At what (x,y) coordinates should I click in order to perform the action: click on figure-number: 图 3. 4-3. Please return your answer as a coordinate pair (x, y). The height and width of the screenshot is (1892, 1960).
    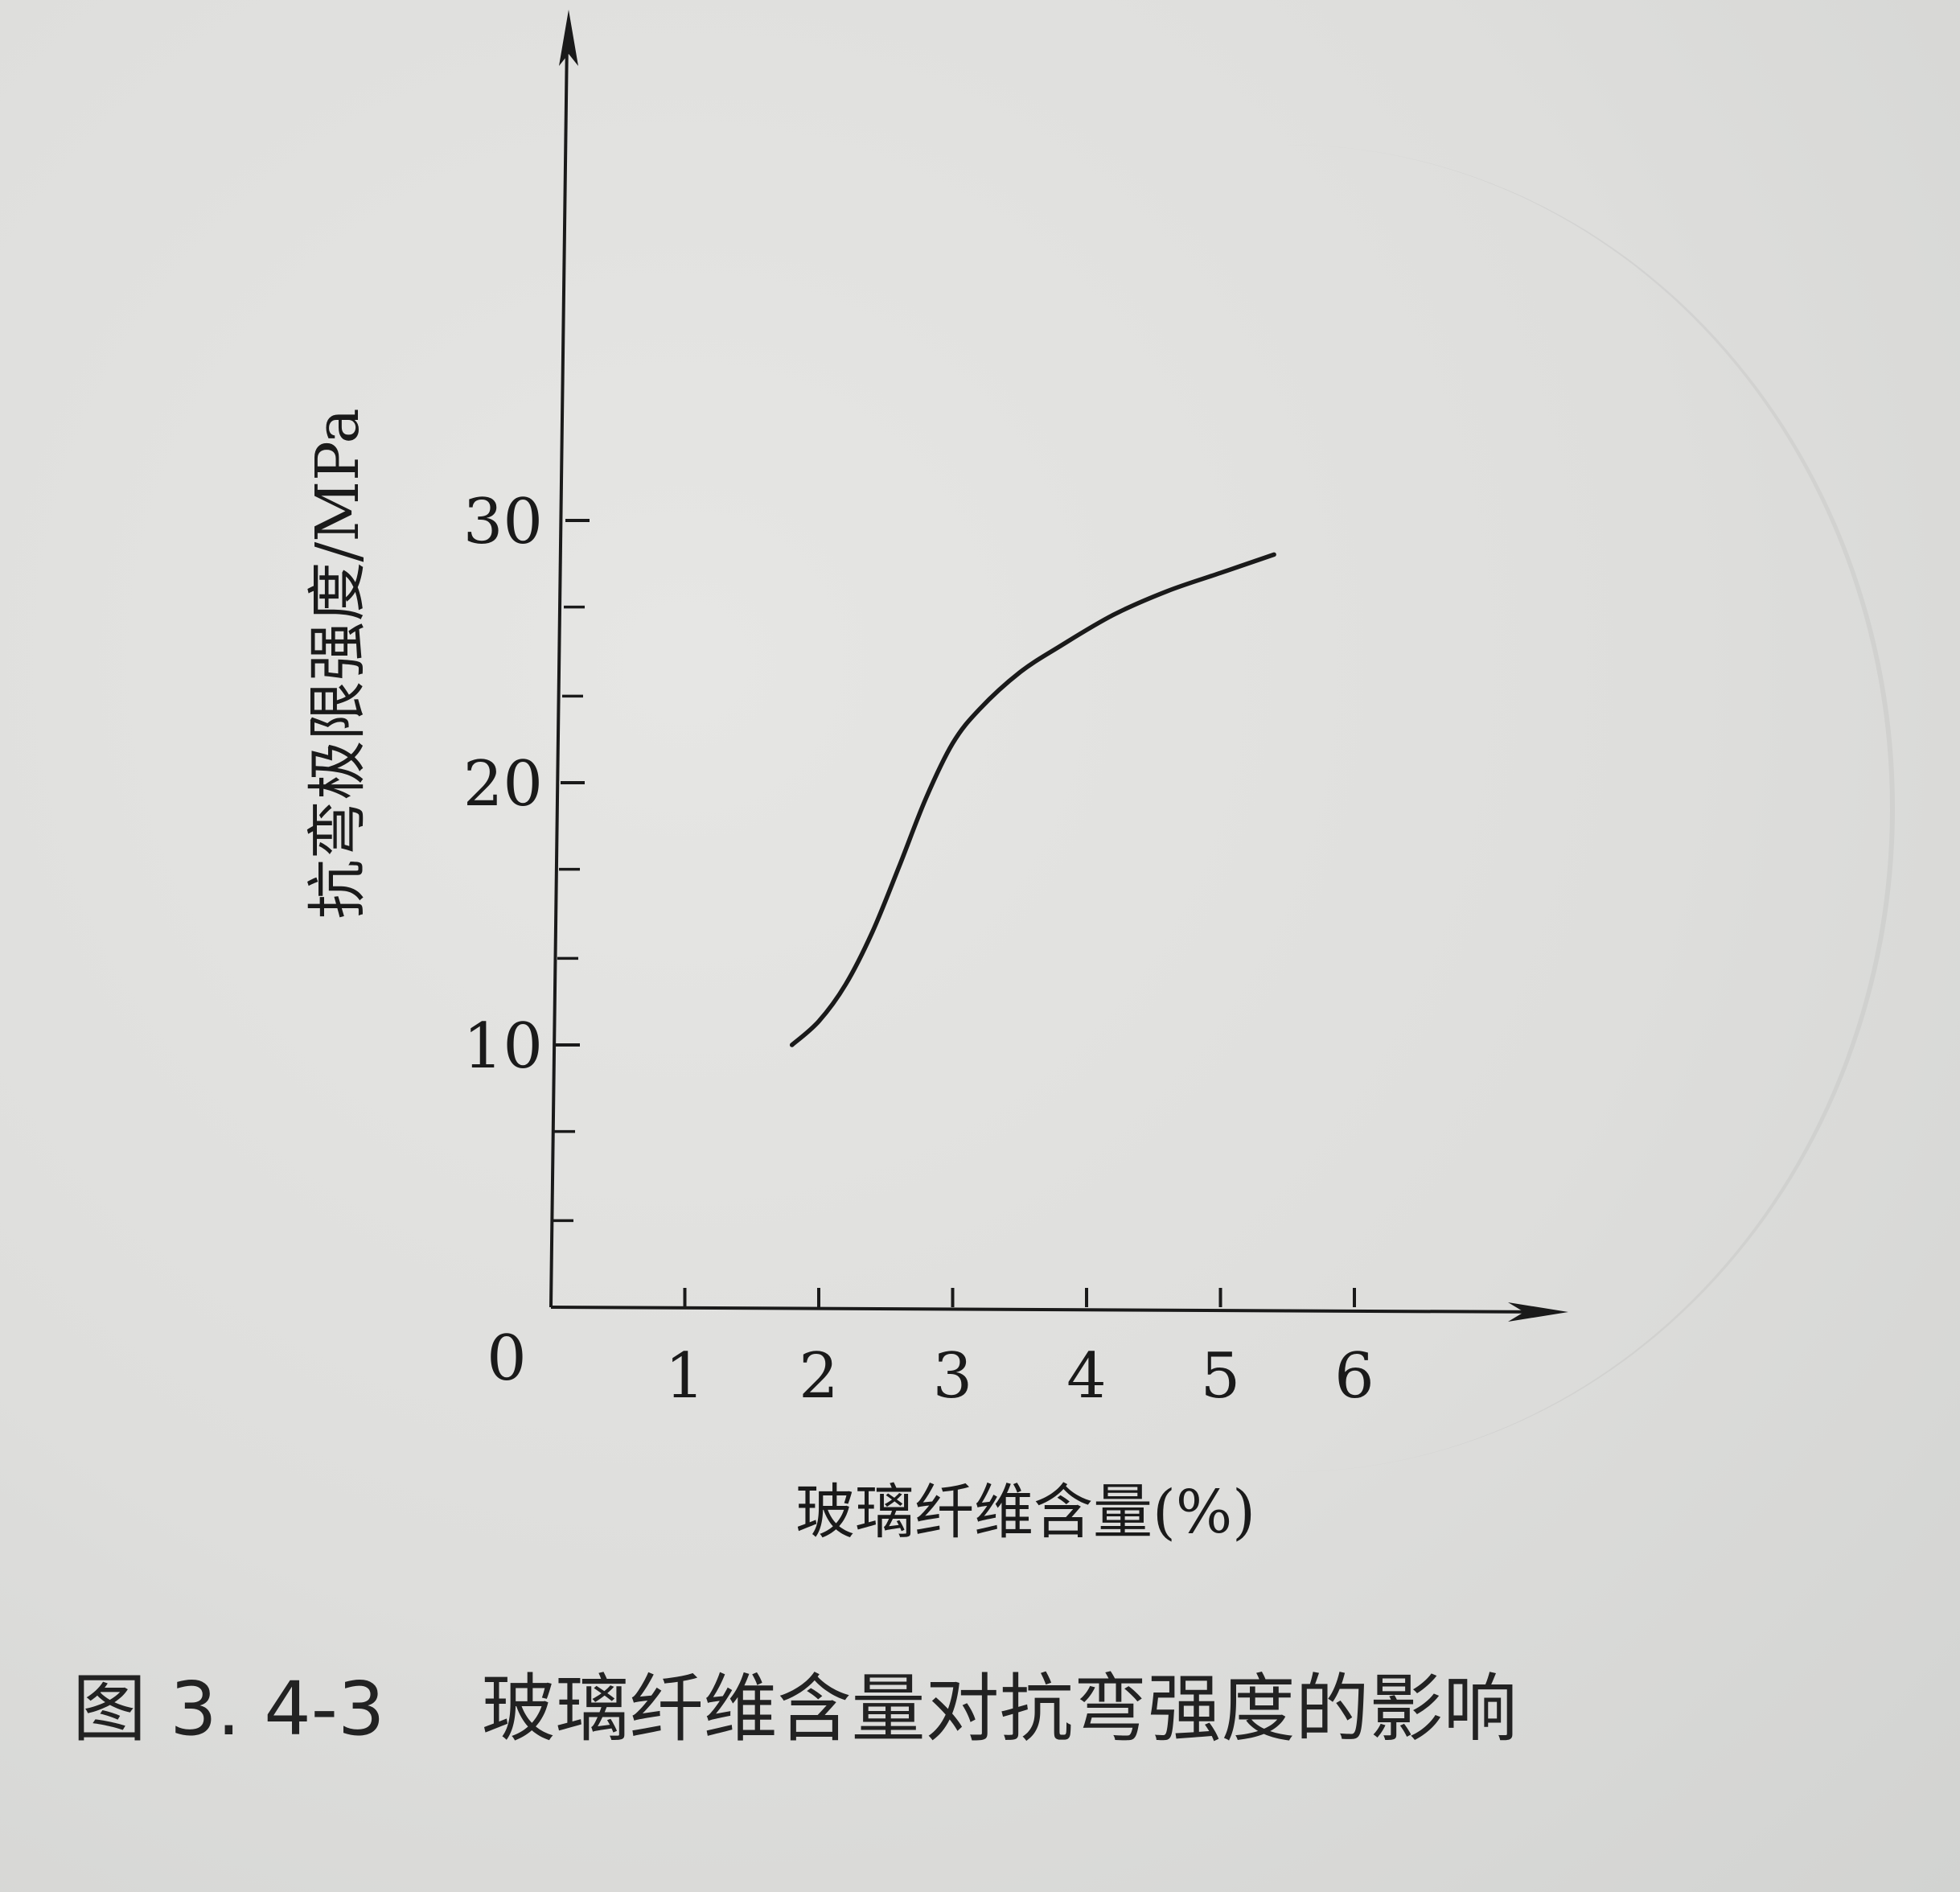
    Looking at the image, I should click on (228, 1709).